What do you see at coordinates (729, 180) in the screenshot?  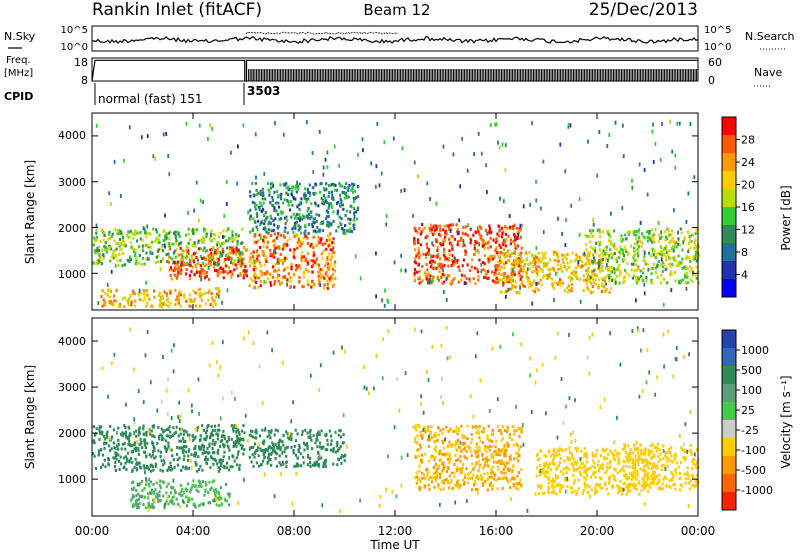 I see `colorbar-segment` at bounding box center [729, 180].